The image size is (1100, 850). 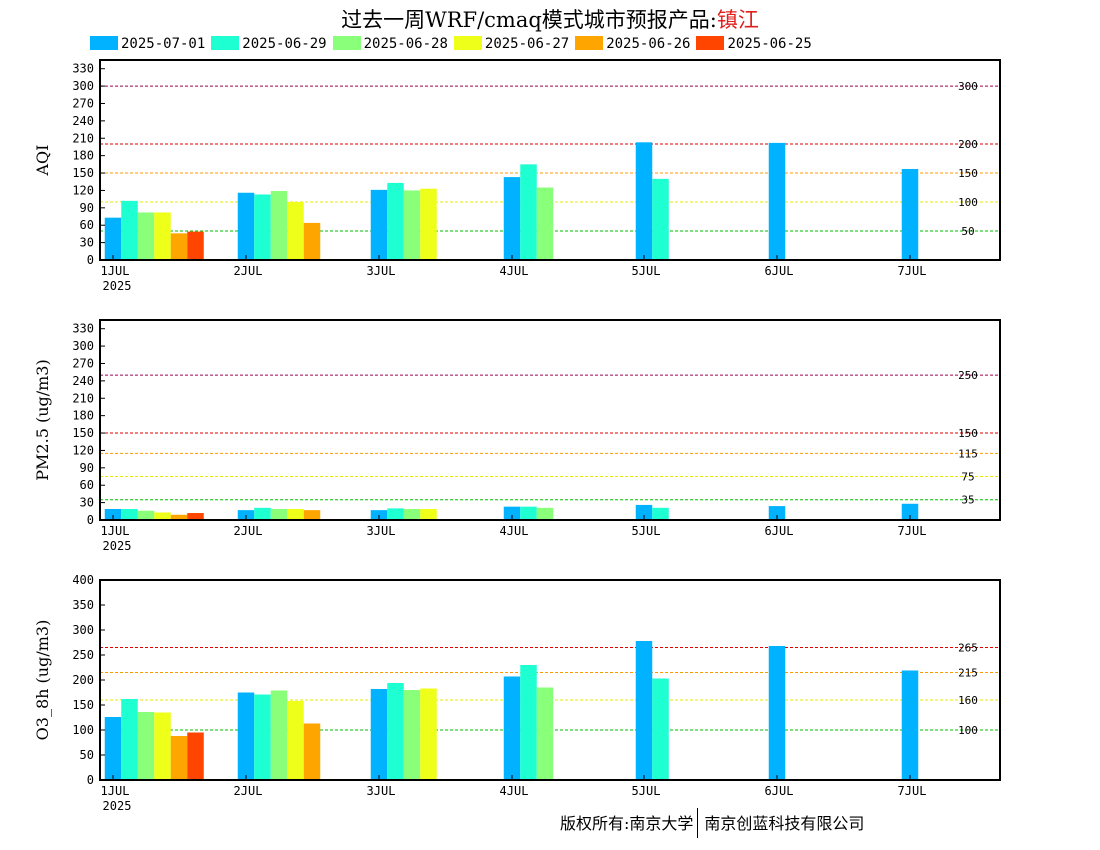 What do you see at coordinates (968, 453) in the screenshot?
I see `threshold-label: 115` at bounding box center [968, 453].